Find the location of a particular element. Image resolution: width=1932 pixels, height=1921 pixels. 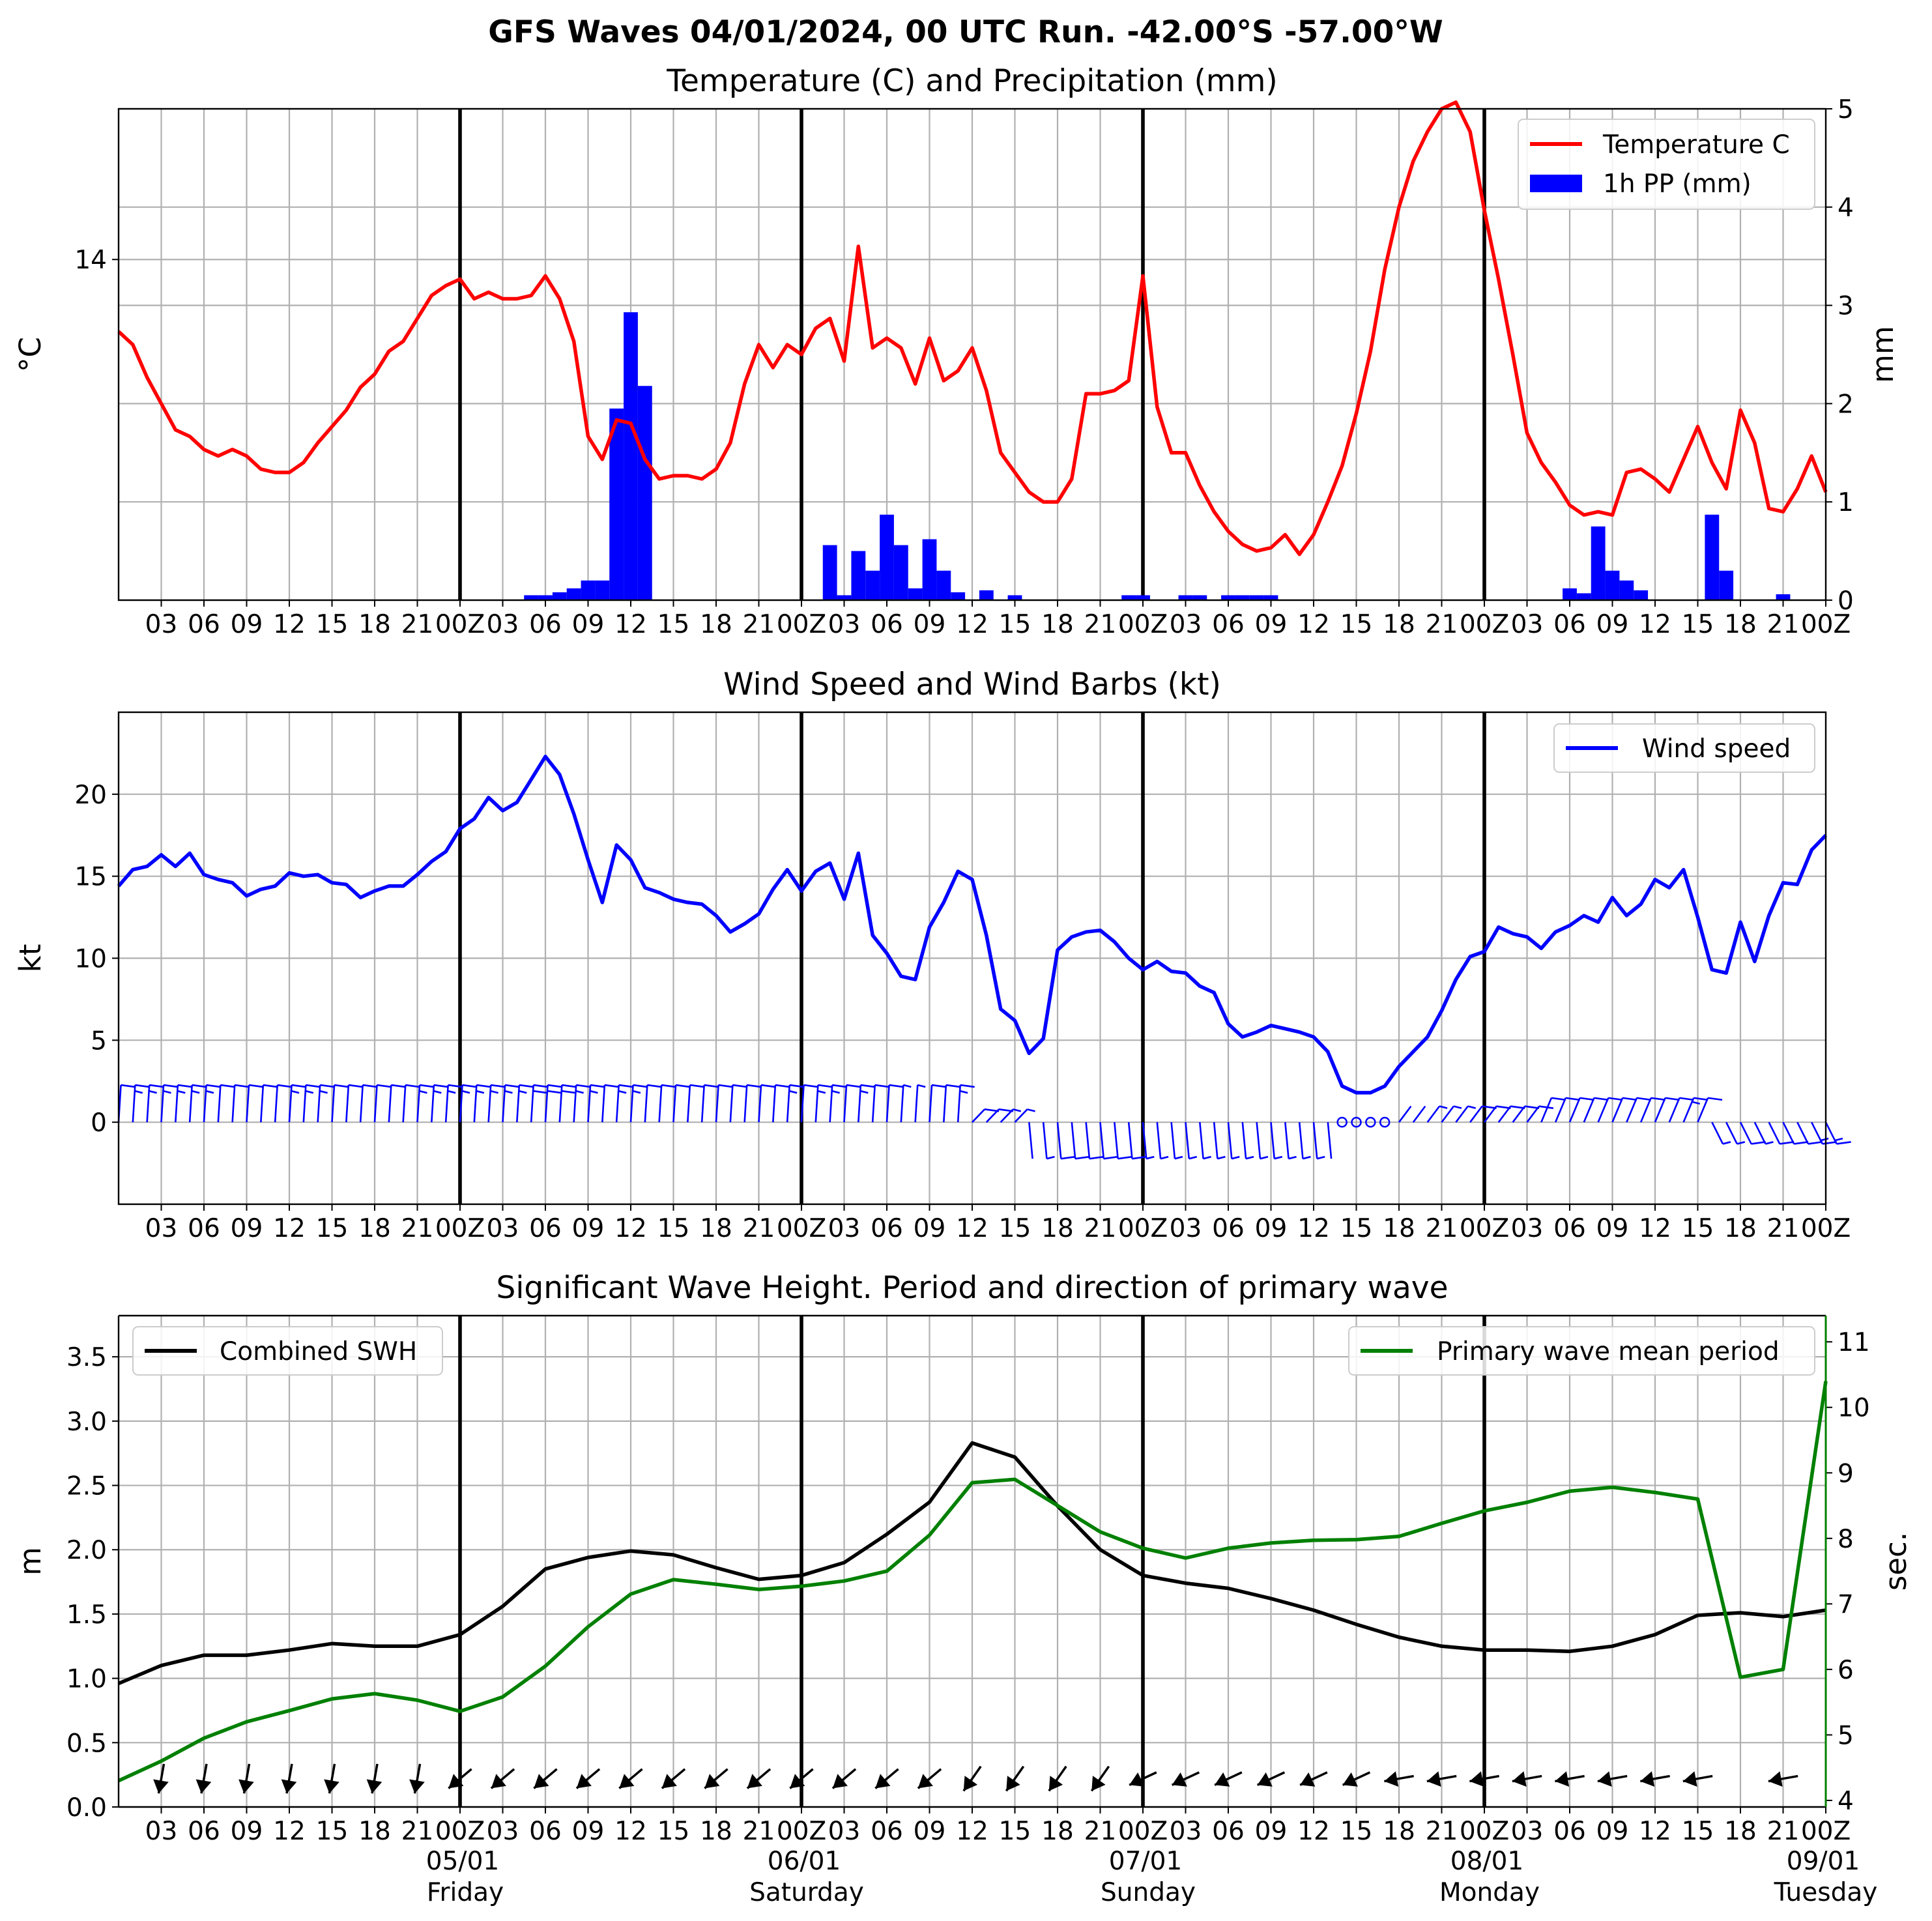

x-tick-label: 15 is located at coordinates (1015, 1831).